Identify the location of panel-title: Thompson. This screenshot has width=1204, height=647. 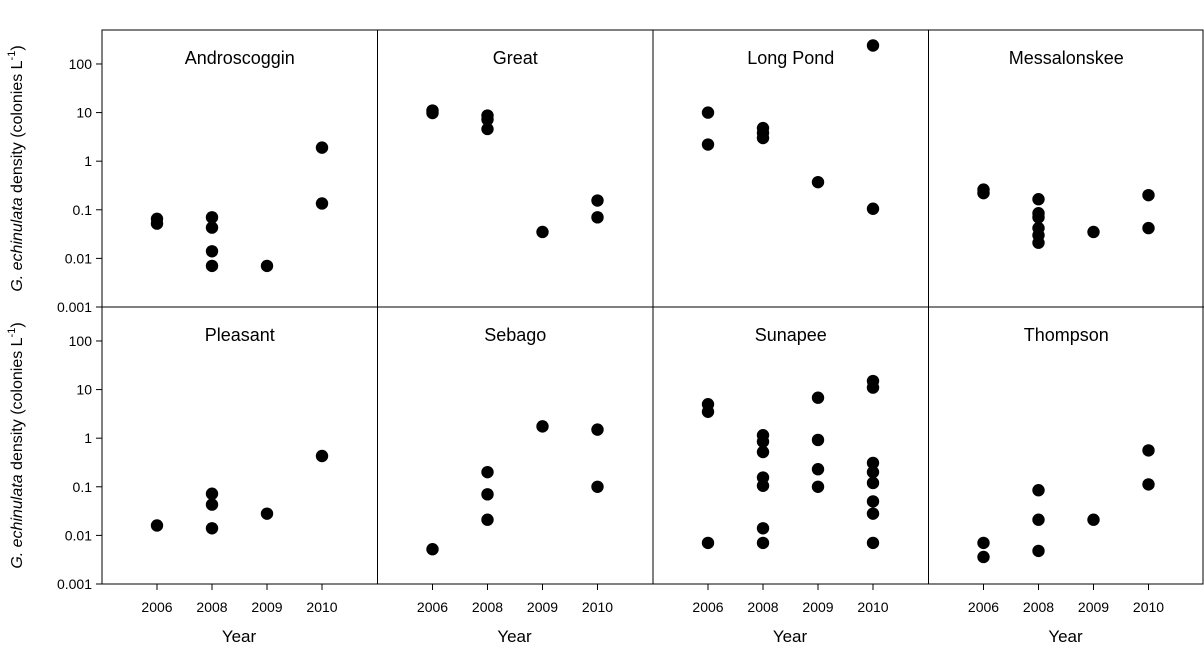
(1066, 335).